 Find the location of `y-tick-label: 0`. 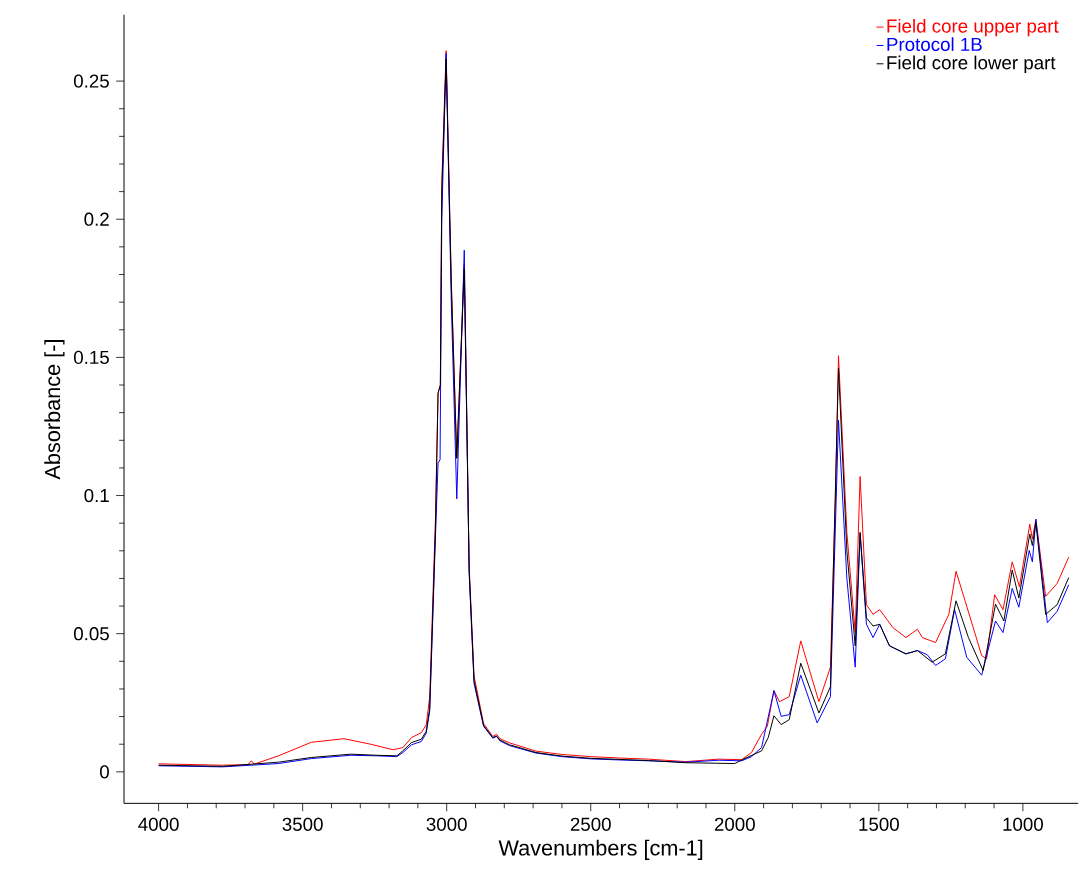

y-tick-label: 0 is located at coordinates (104, 772).